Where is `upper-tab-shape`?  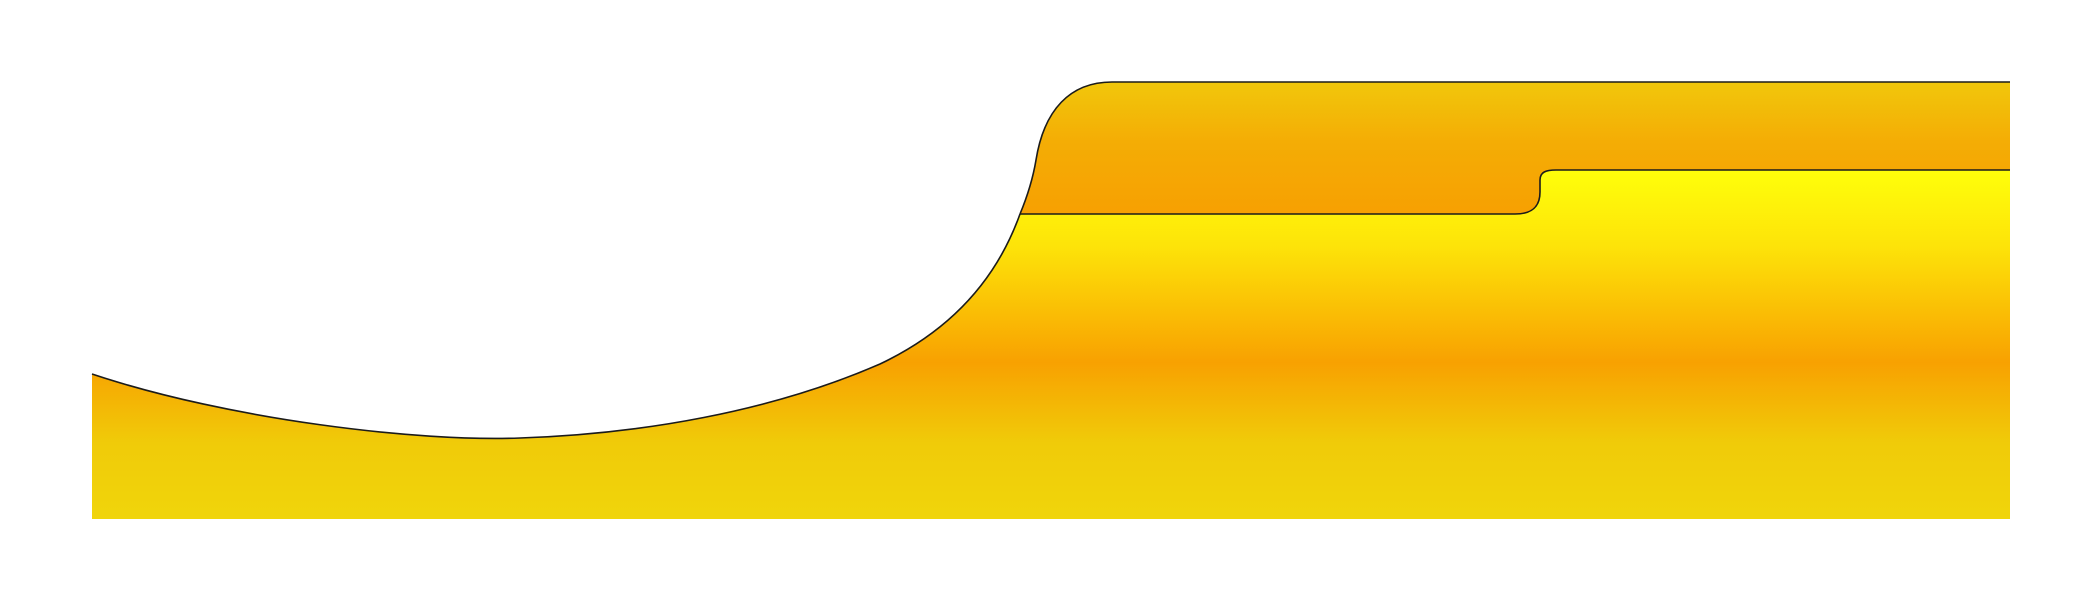
upper-tab-shape is located at coordinates (1515, 148).